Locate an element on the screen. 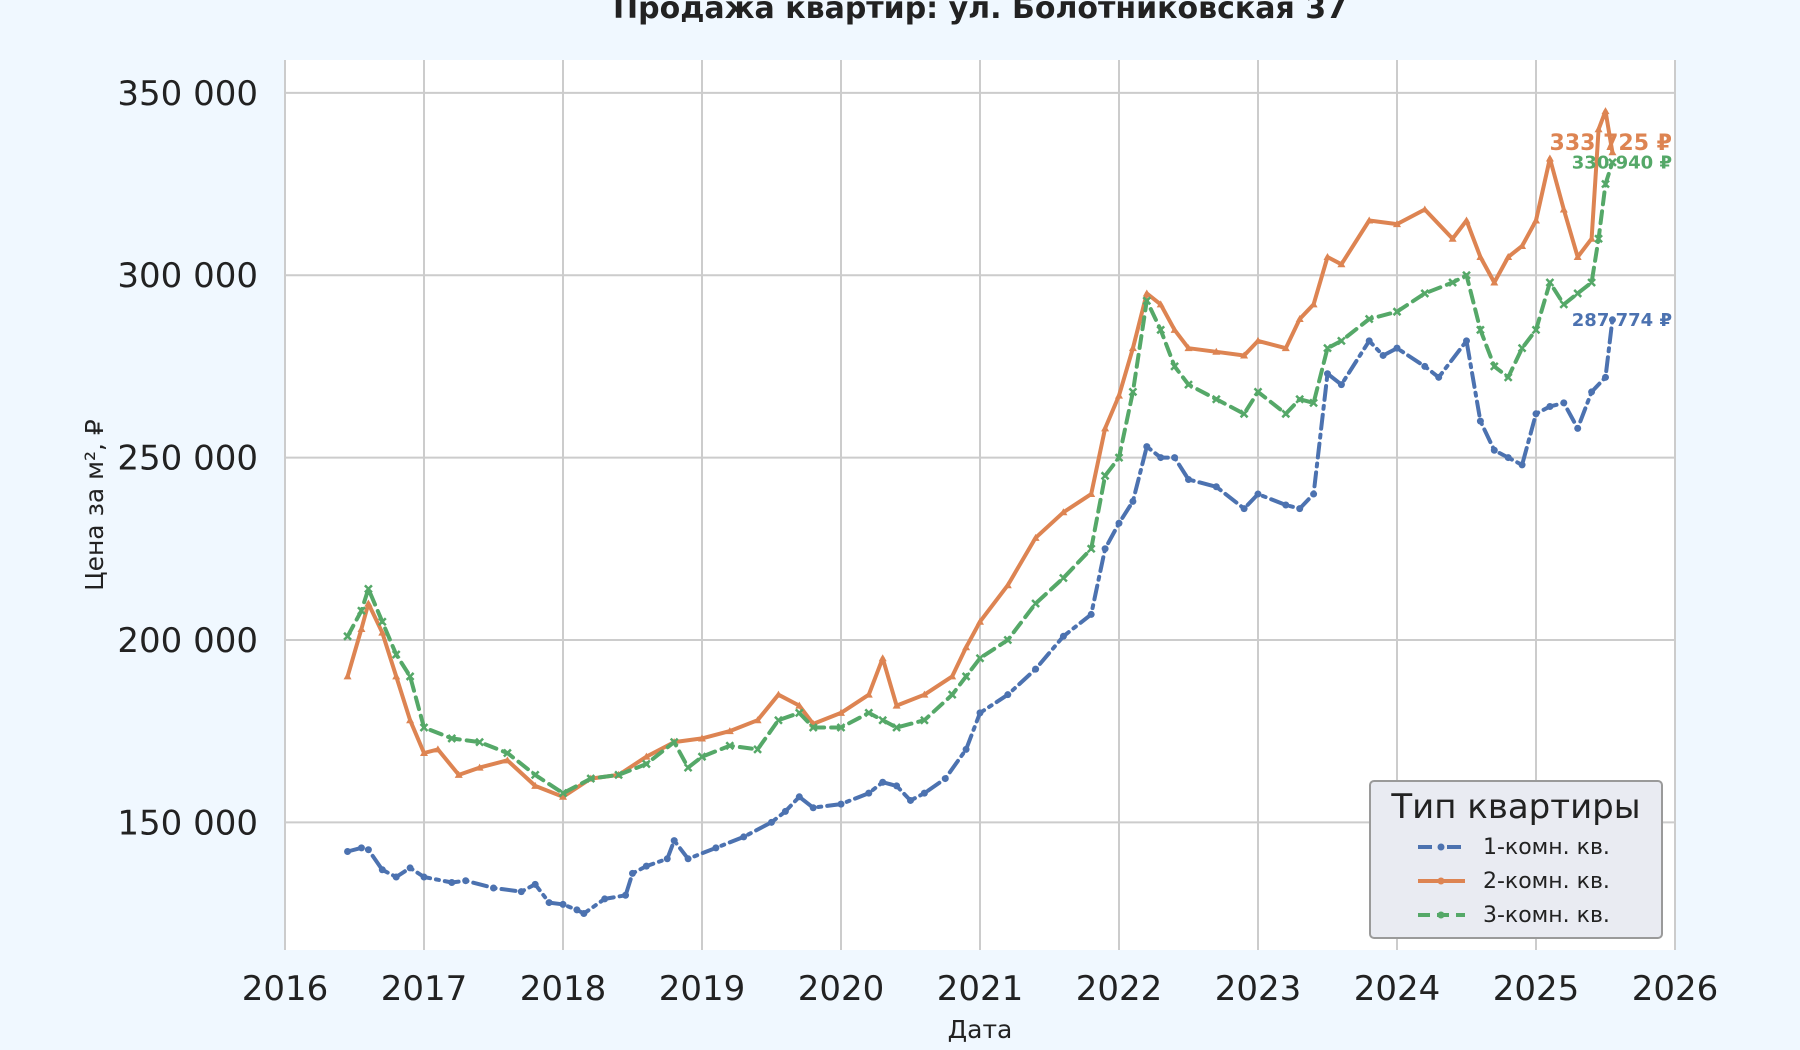  x-tick-label: 2026 is located at coordinates (1675, 989).